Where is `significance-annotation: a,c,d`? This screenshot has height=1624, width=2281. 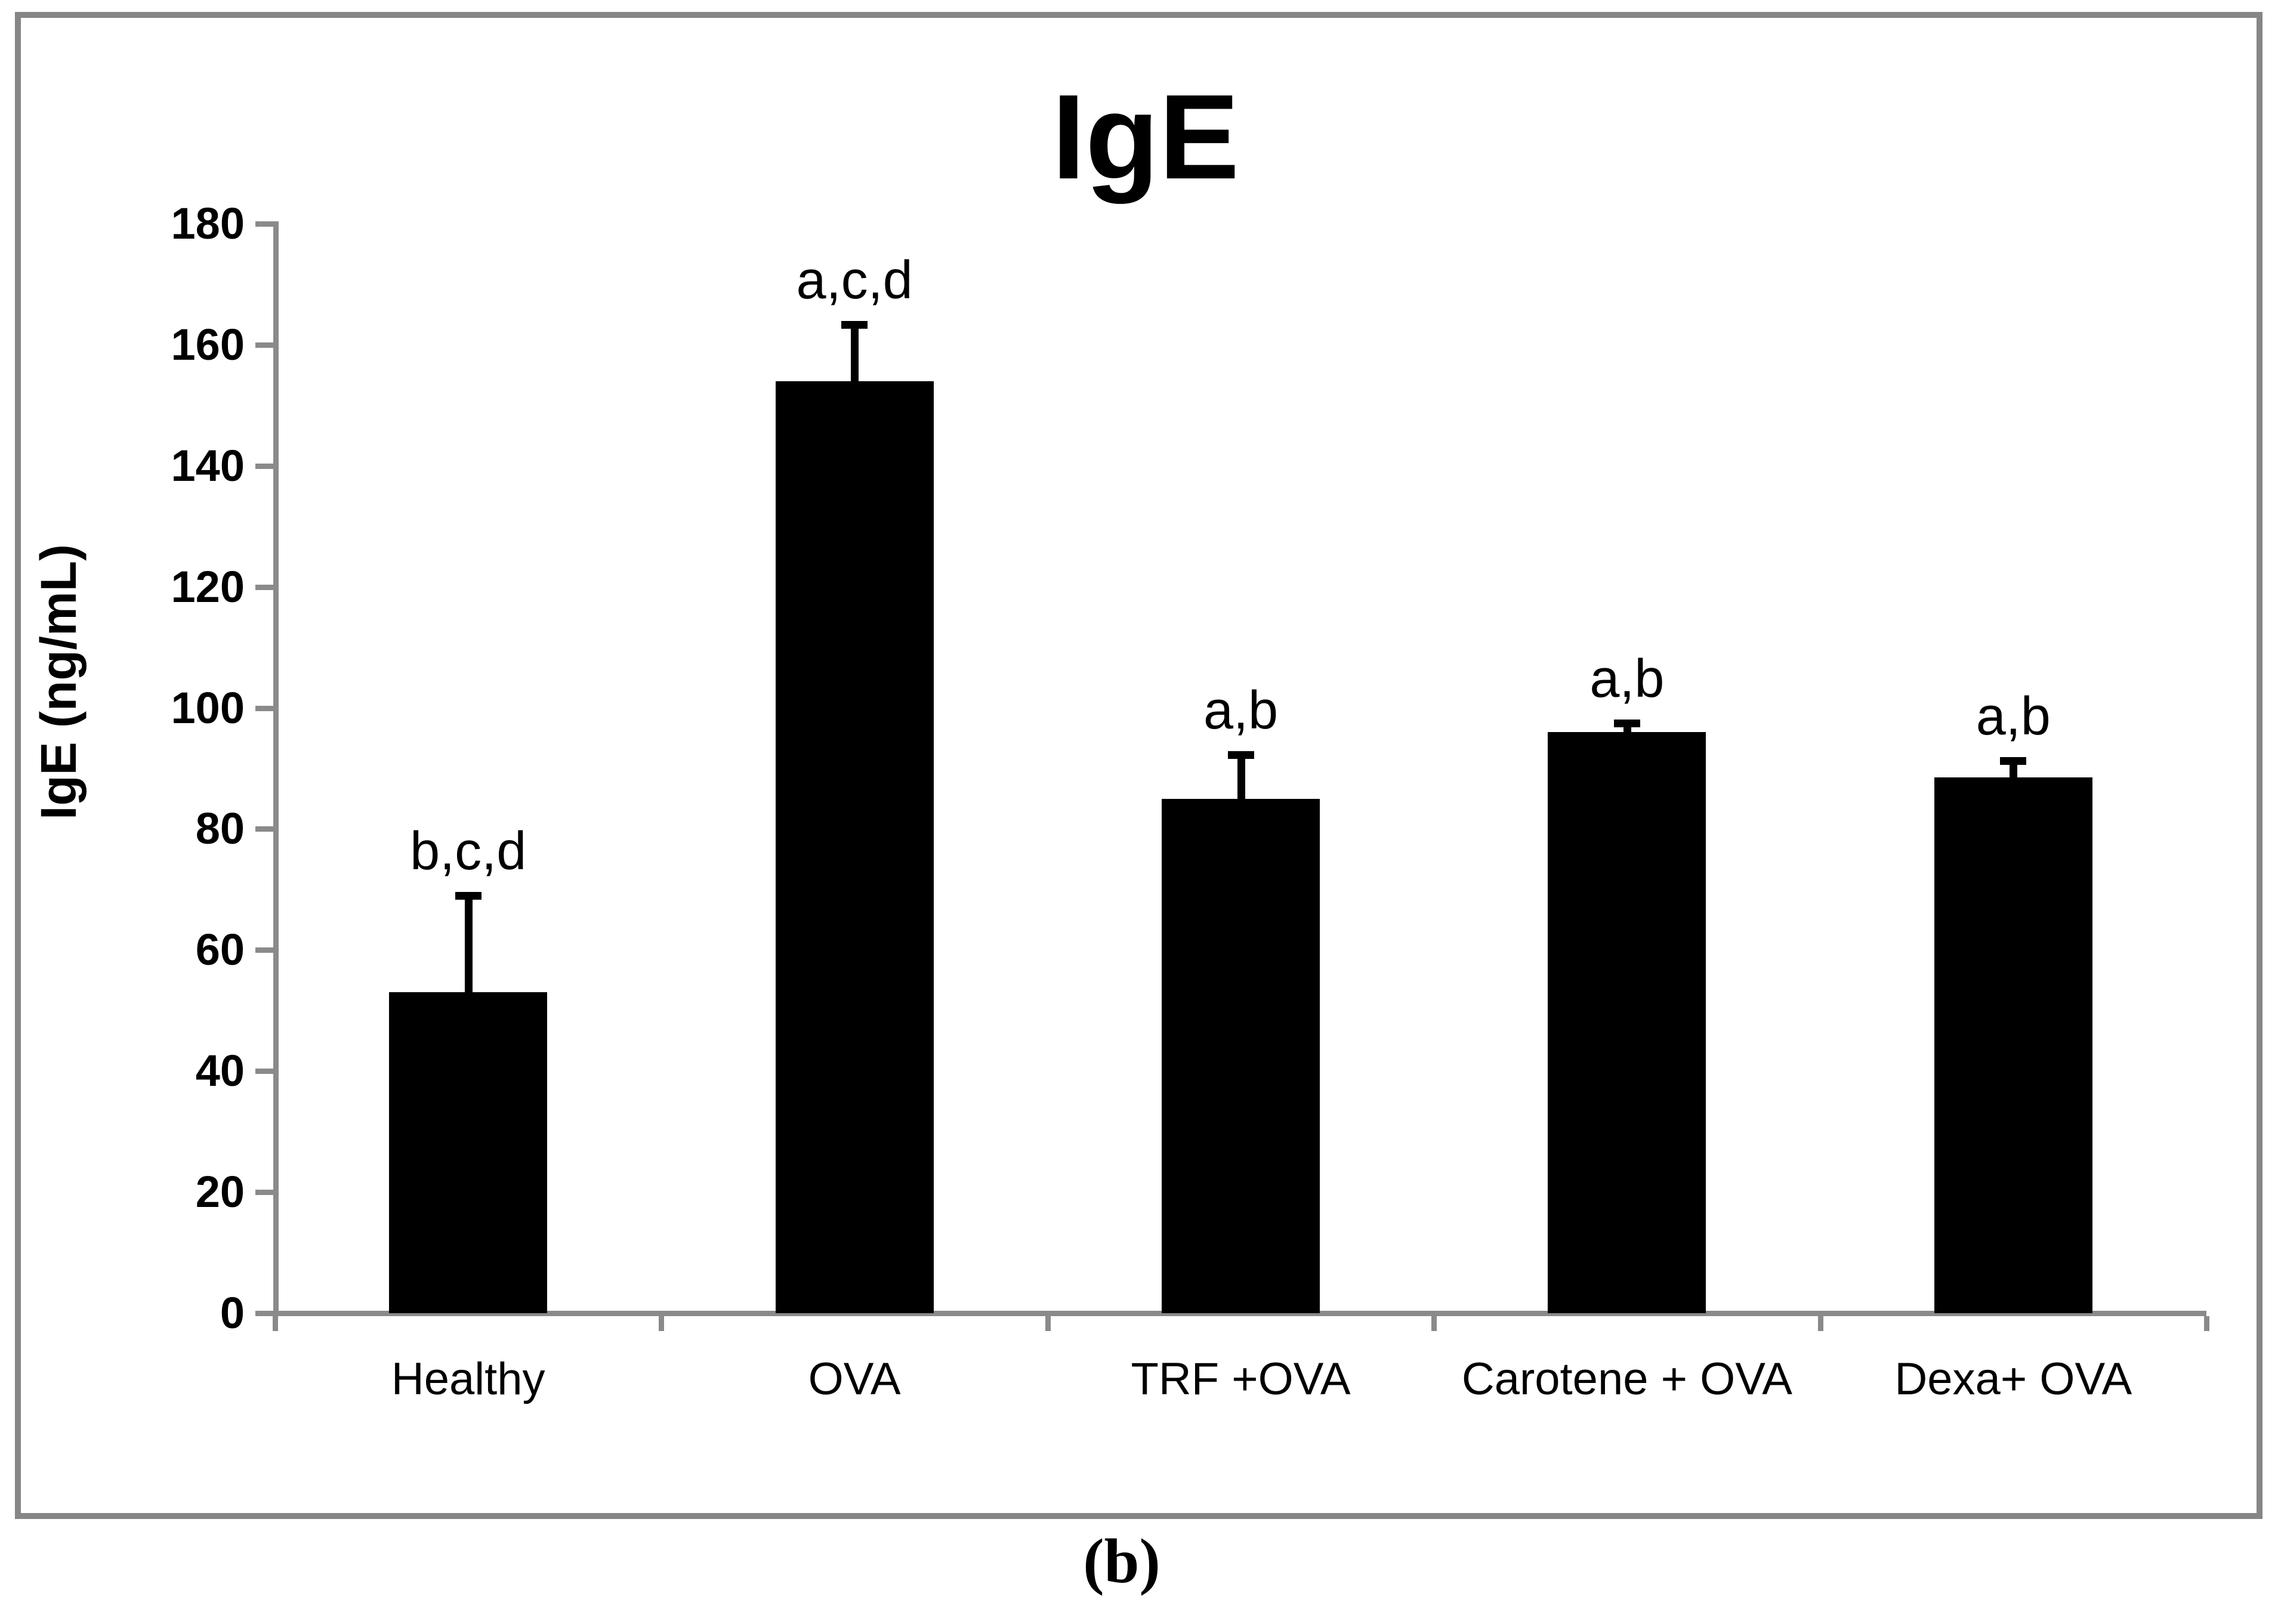 significance-annotation: a,c,d is located at coordinates (854, 281).